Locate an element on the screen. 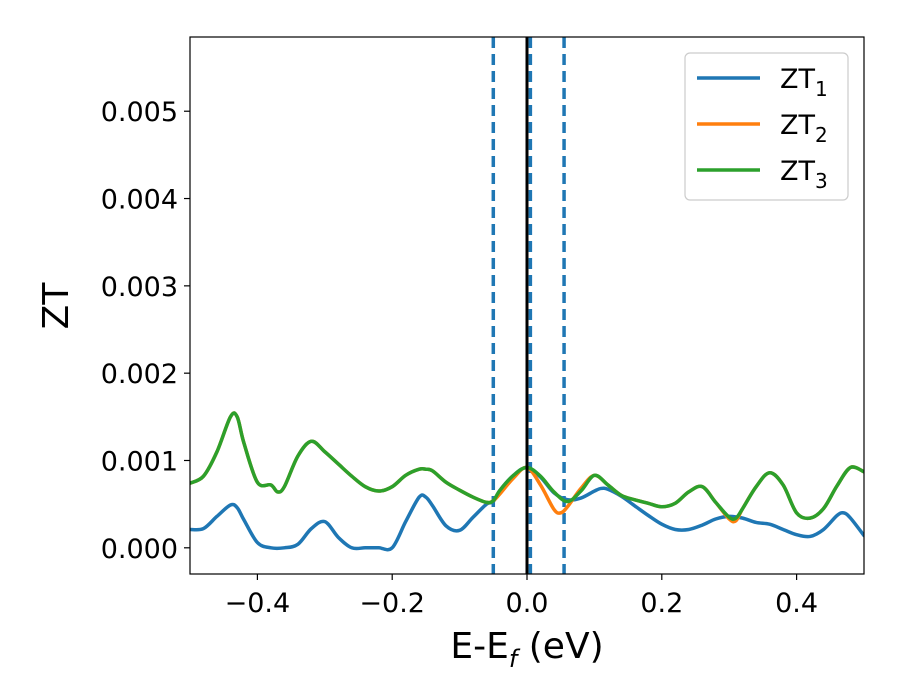  x-tick-label: 0.2 is located at coordinates (661, 603).